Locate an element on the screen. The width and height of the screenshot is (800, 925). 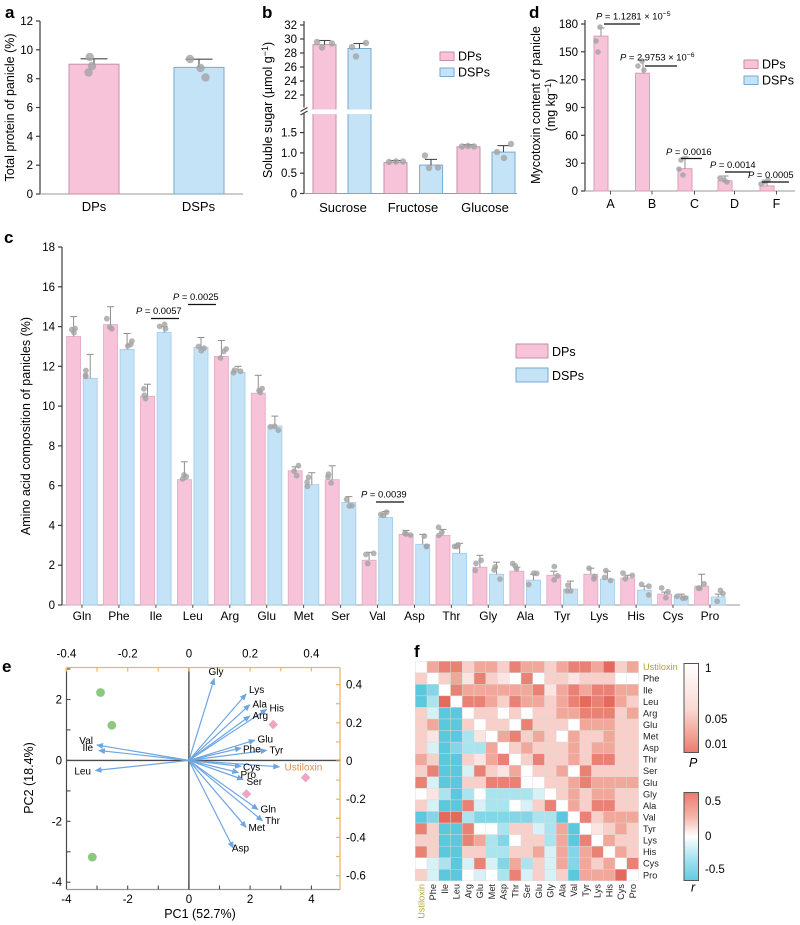
svg-text: A is located at coordinates (610, 204).